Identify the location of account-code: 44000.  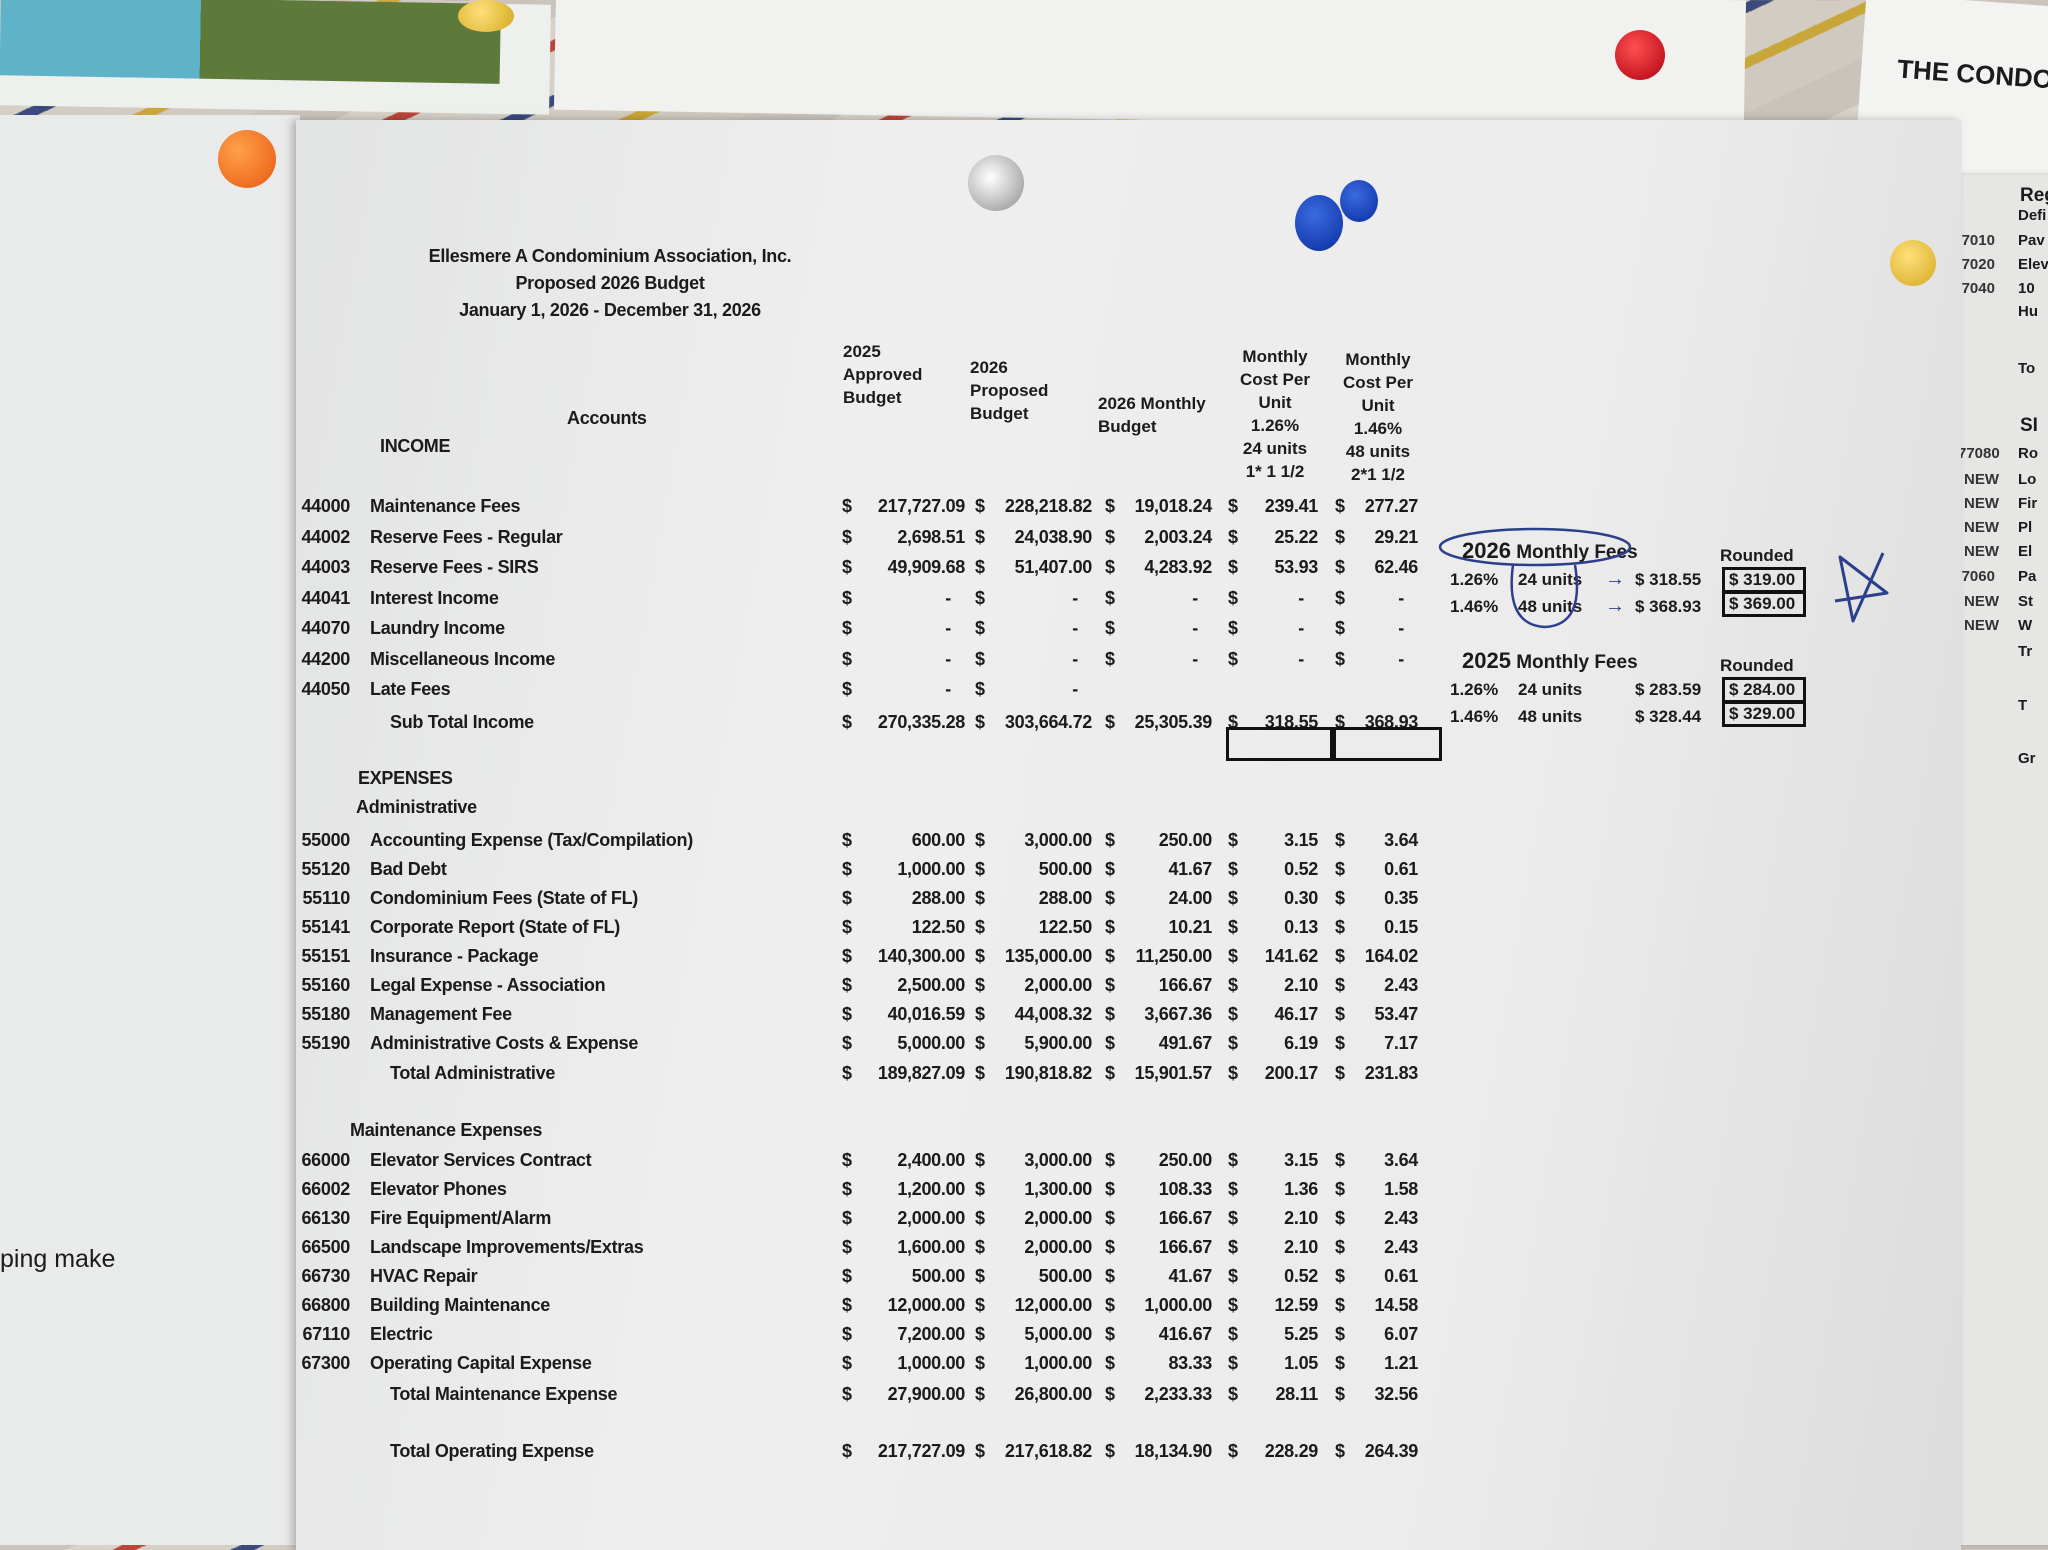
(325, 506).